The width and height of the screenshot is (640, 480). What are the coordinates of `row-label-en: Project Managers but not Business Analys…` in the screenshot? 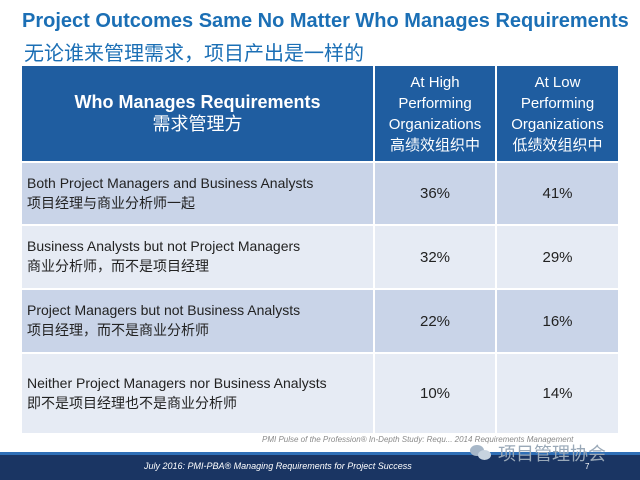 It's located at (164, 310).